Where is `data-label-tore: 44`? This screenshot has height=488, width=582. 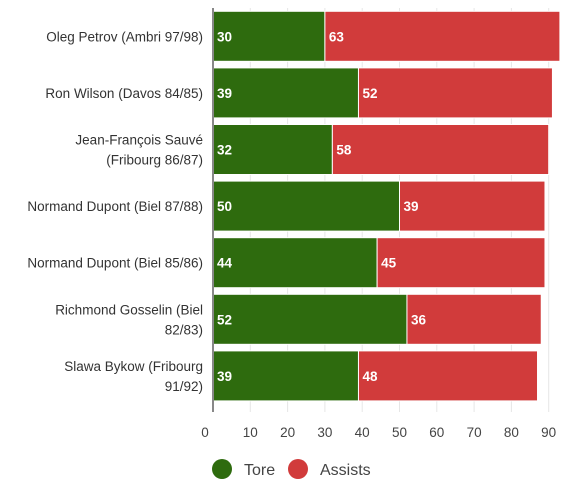 data-label-tore: 44 is located at coordinates (225, 263).